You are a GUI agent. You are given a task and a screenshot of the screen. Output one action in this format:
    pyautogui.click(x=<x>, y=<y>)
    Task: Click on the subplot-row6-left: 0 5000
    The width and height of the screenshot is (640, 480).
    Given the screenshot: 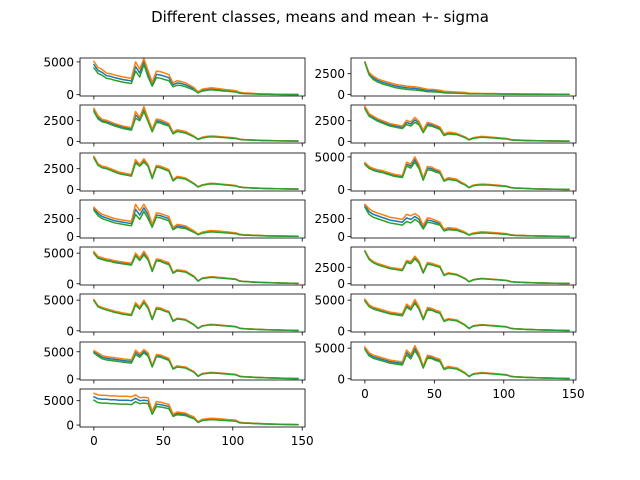 What is the action you would take?
    pyautogui.click(x=174, y=315)
    